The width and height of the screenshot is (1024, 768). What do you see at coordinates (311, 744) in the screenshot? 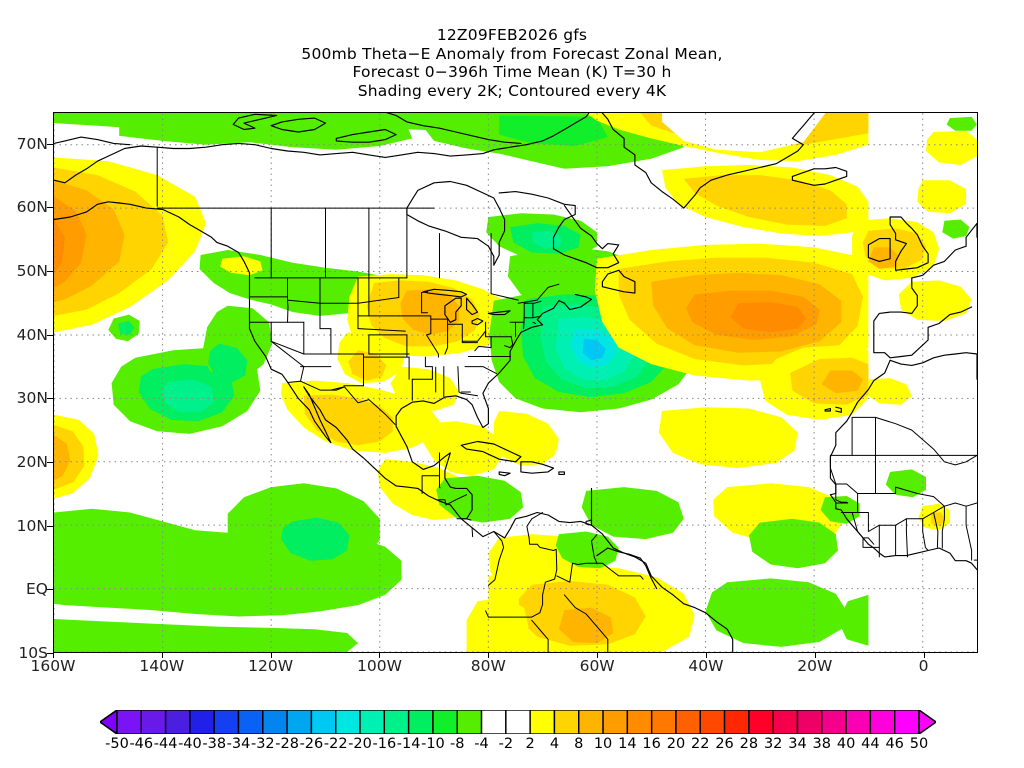
I see `colorbar-tick-label: -26` at bounding box center [311, 744].